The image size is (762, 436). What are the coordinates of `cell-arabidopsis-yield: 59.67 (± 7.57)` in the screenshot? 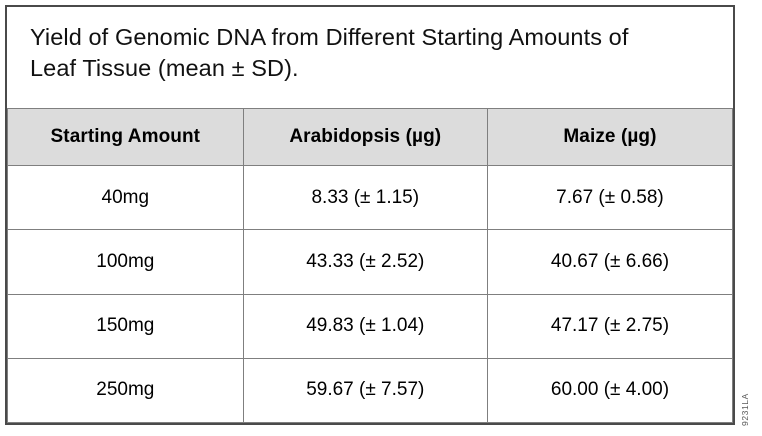 It's located at (365, 390).